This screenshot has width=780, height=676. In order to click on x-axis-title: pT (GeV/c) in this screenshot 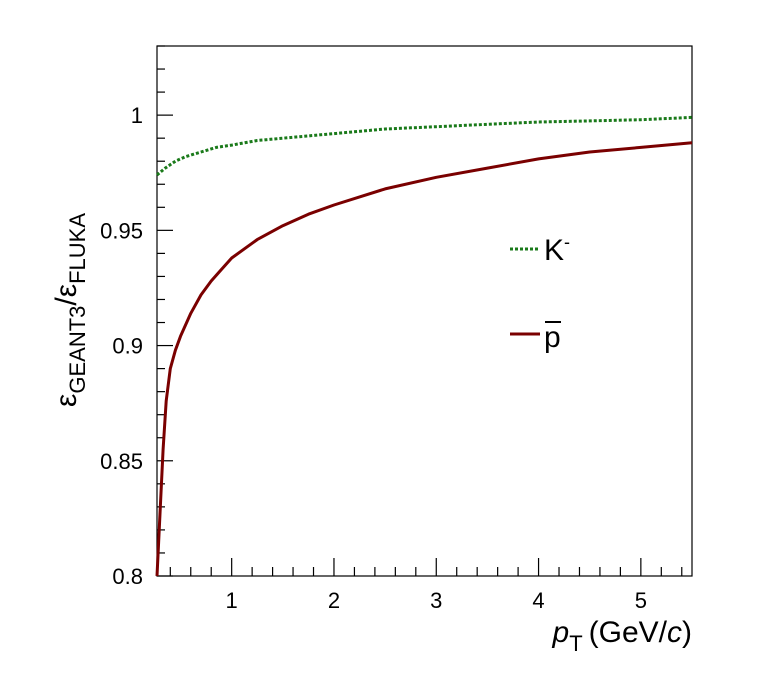, I will do `click(622, 636)`.